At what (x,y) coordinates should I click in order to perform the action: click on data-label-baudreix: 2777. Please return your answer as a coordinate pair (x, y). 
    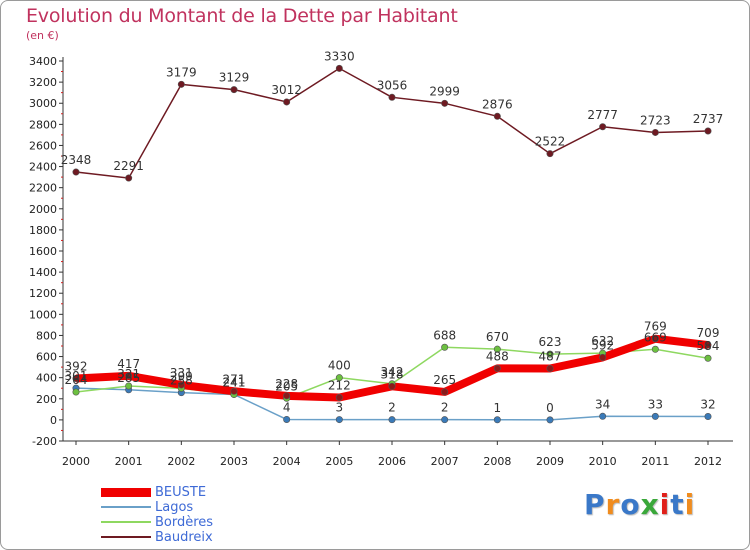
    Looking at the image, I should click on (602, 115).